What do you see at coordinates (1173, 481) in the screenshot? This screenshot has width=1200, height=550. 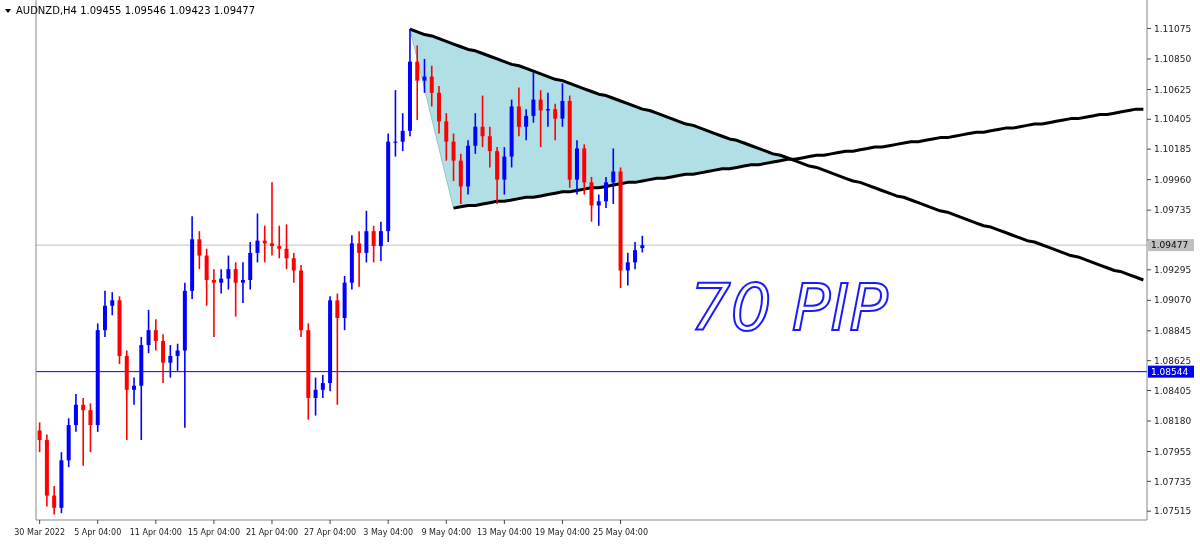 I see `y-tick-label: 1.07735` at bounding box center [1173, 481].